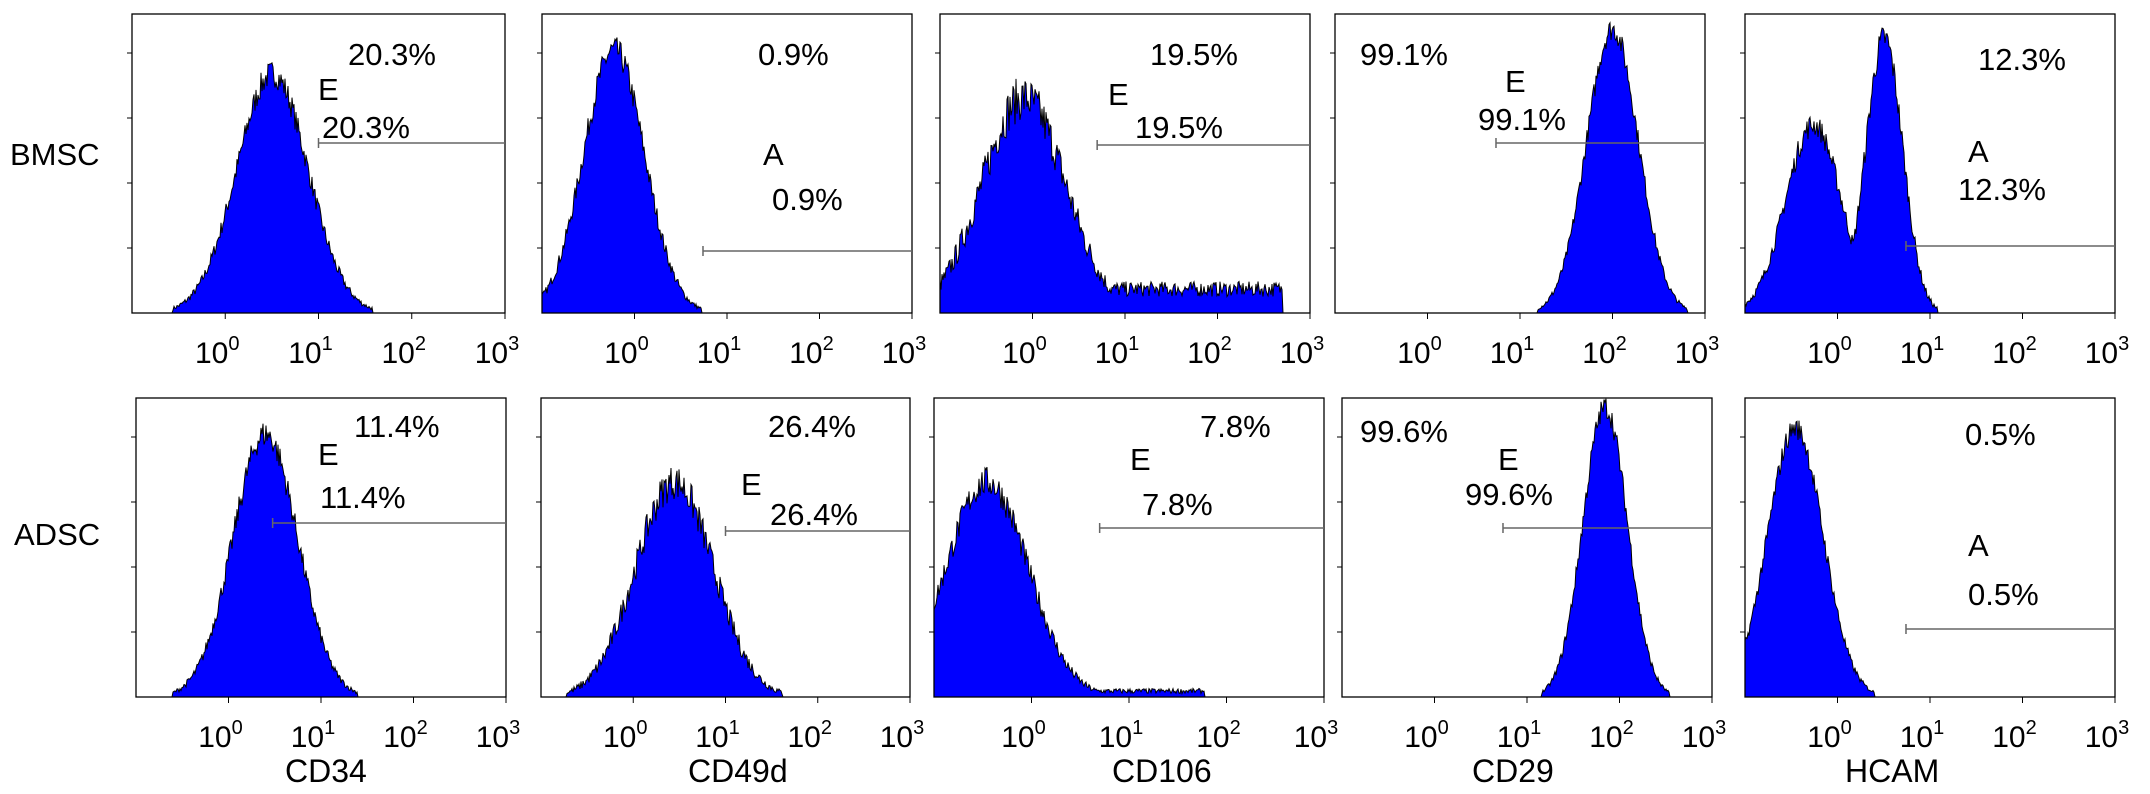 Image resolution: width=2150 pixels, height=794 pixels. Describe the element at coordinates (2002, 189) in the screenshot. I see `gate-percent-label: 12.3%` at that location.